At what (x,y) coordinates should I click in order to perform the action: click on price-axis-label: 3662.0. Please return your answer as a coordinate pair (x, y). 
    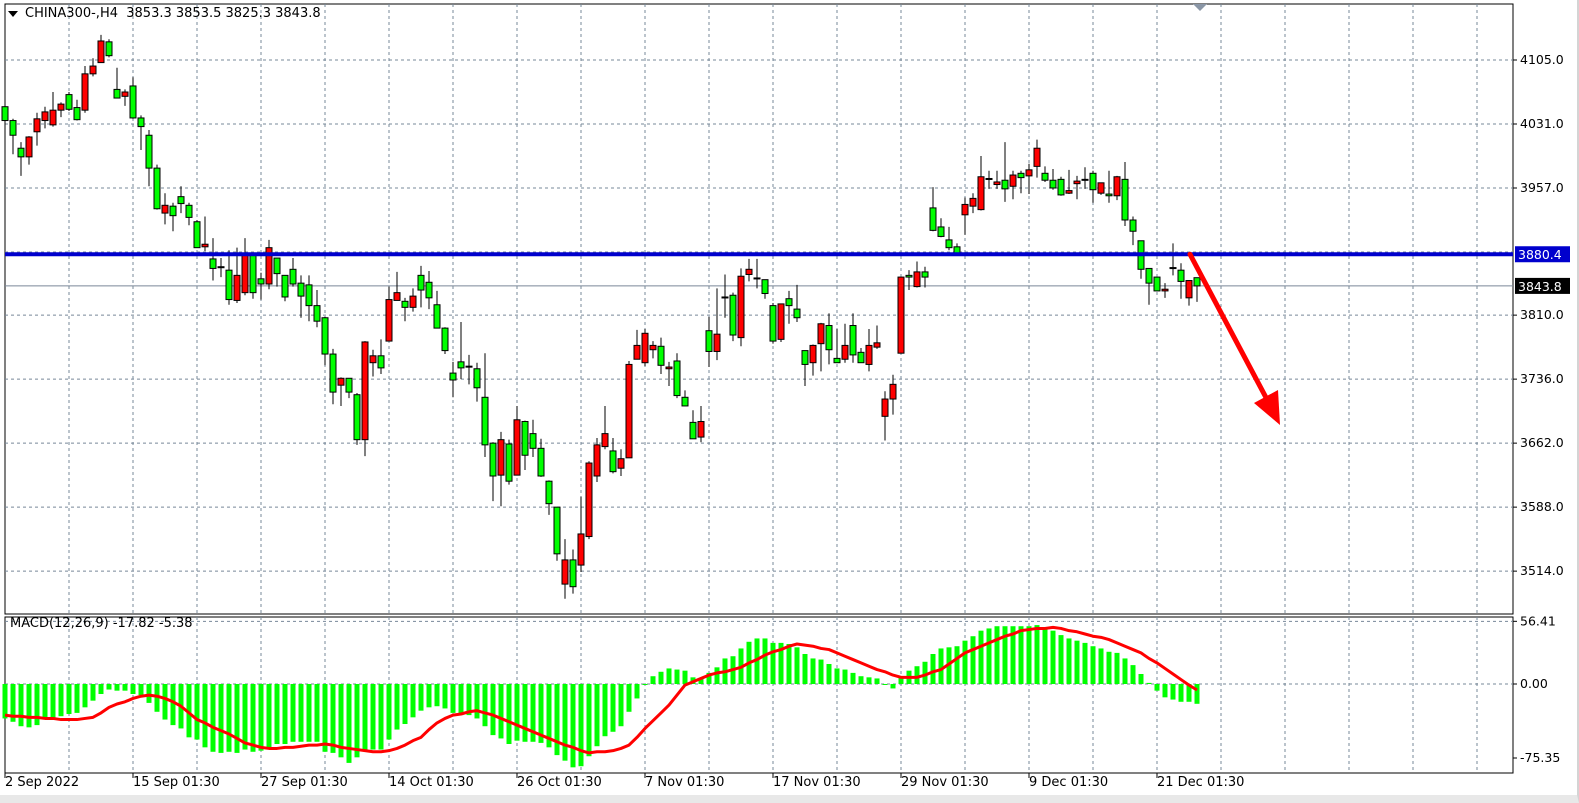
    Looking at the image, I should click on (1542, 442).